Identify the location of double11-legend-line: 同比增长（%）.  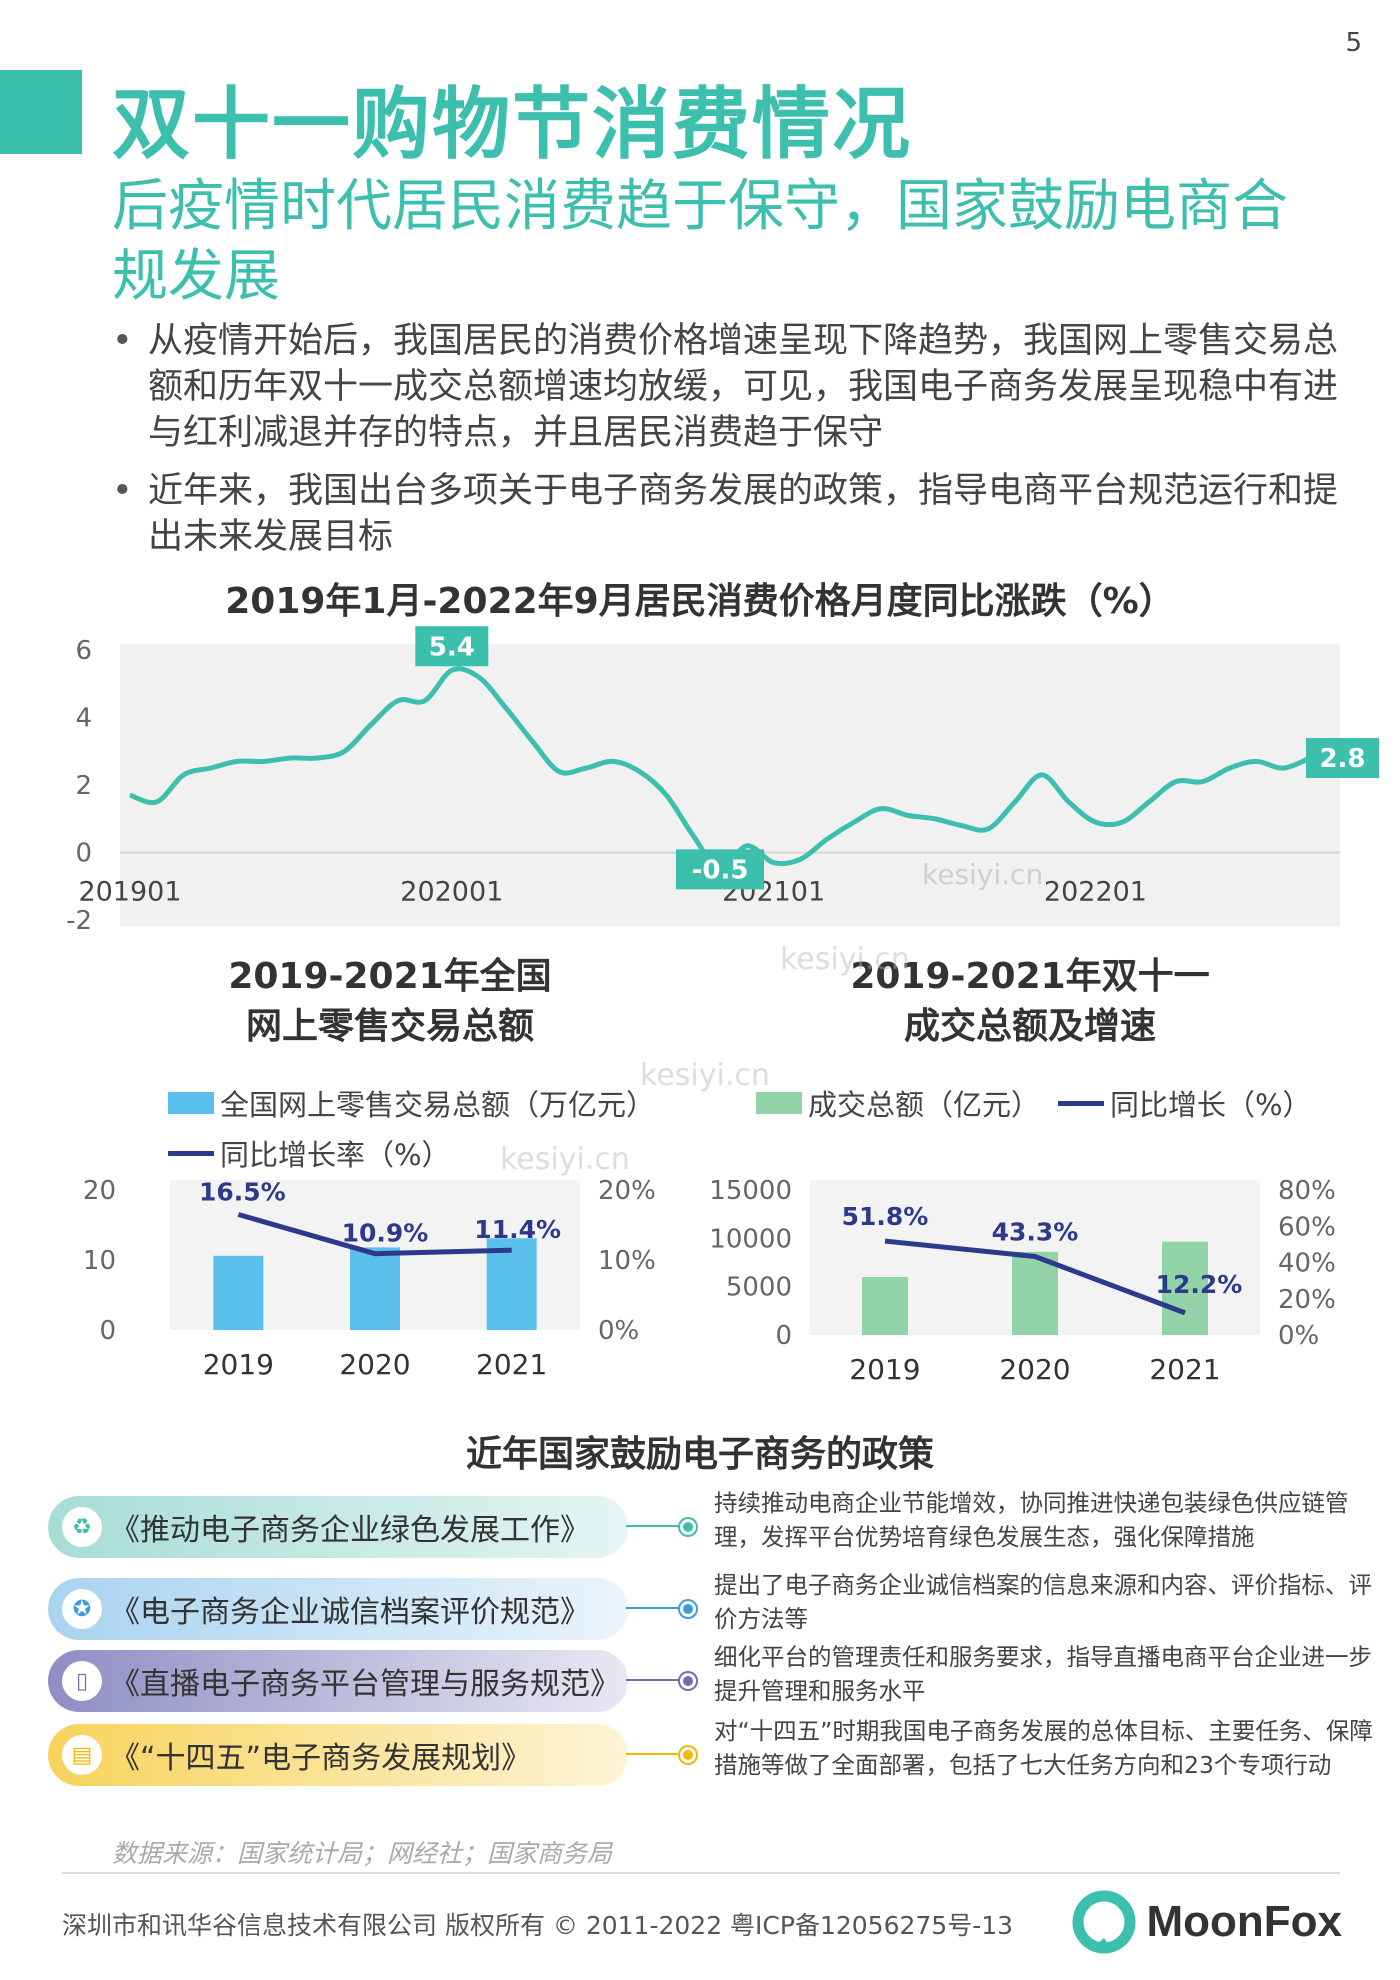
(1185, 1103).